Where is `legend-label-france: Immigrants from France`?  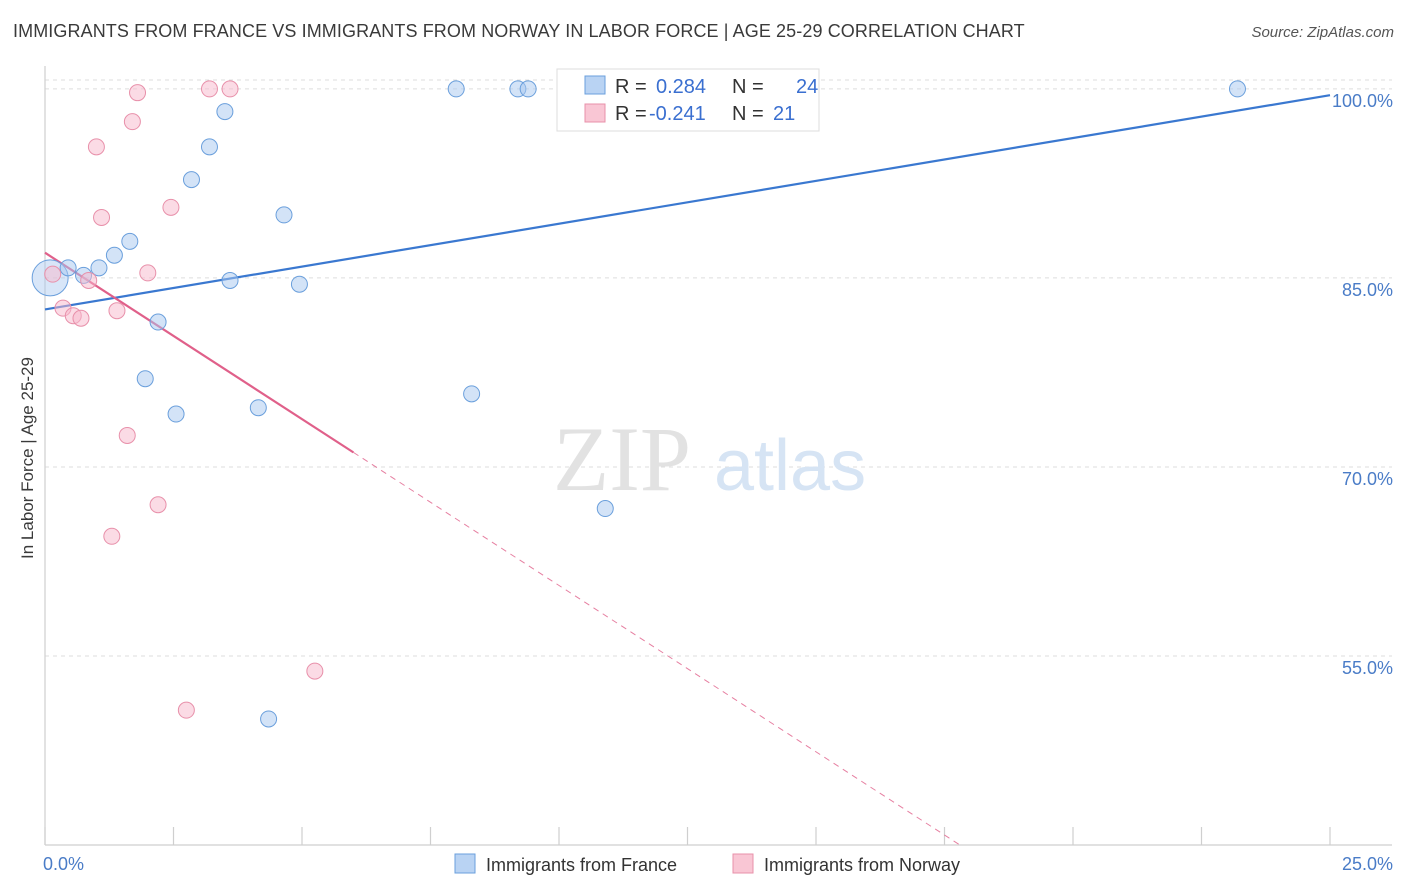 legend-label-france: Immigrants from France is located at coordinates (581, 865).